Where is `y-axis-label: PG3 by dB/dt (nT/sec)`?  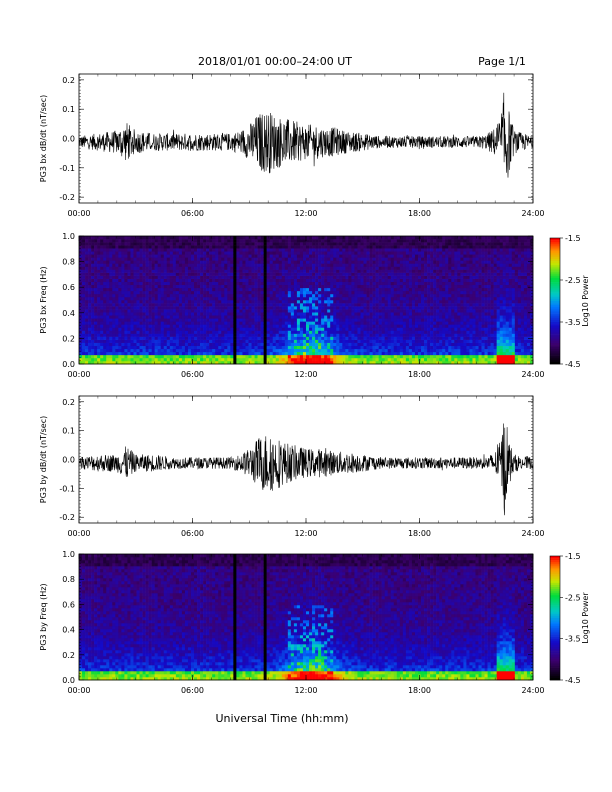 y-axis-label: PG3 by dB/dt (nT/sec) is located at coordinates (43, 459).